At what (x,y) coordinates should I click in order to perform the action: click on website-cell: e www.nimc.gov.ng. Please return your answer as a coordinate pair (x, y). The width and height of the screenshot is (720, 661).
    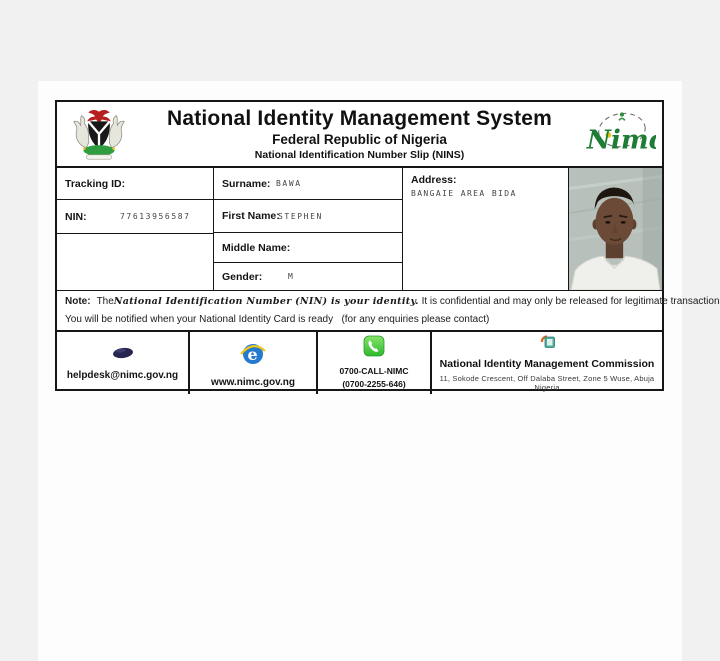
    Looking at the image, I should click on (254, 363).